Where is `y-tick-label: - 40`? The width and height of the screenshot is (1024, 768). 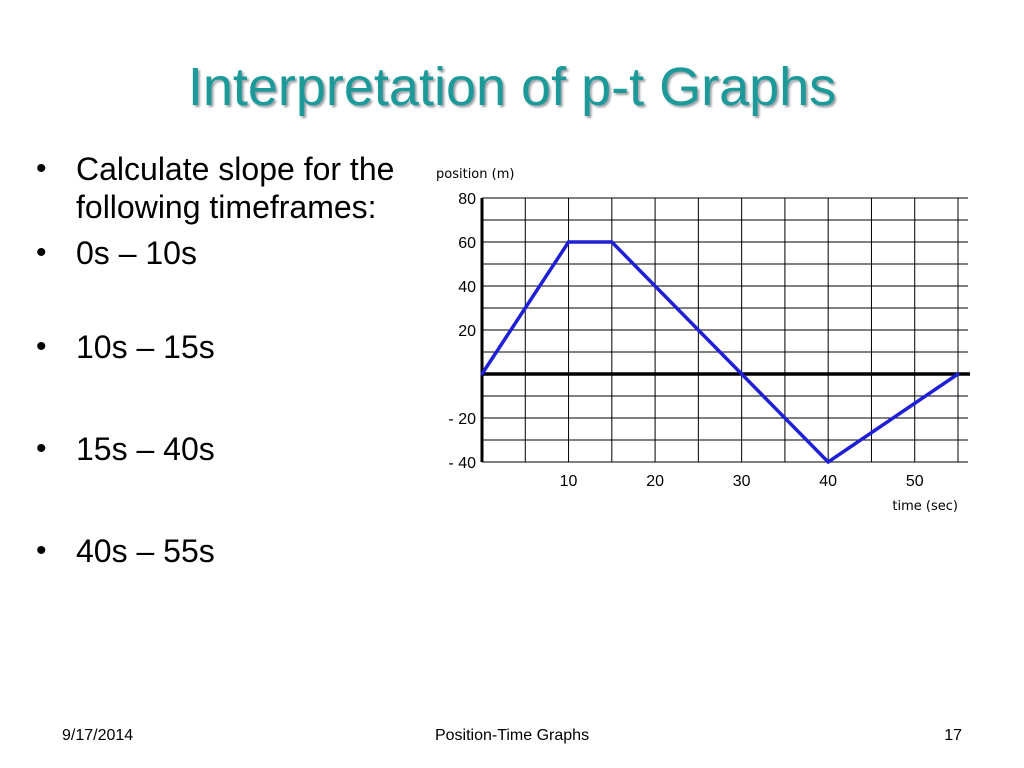
y-tick-label: - 40 is located at coordinates (462, 463).